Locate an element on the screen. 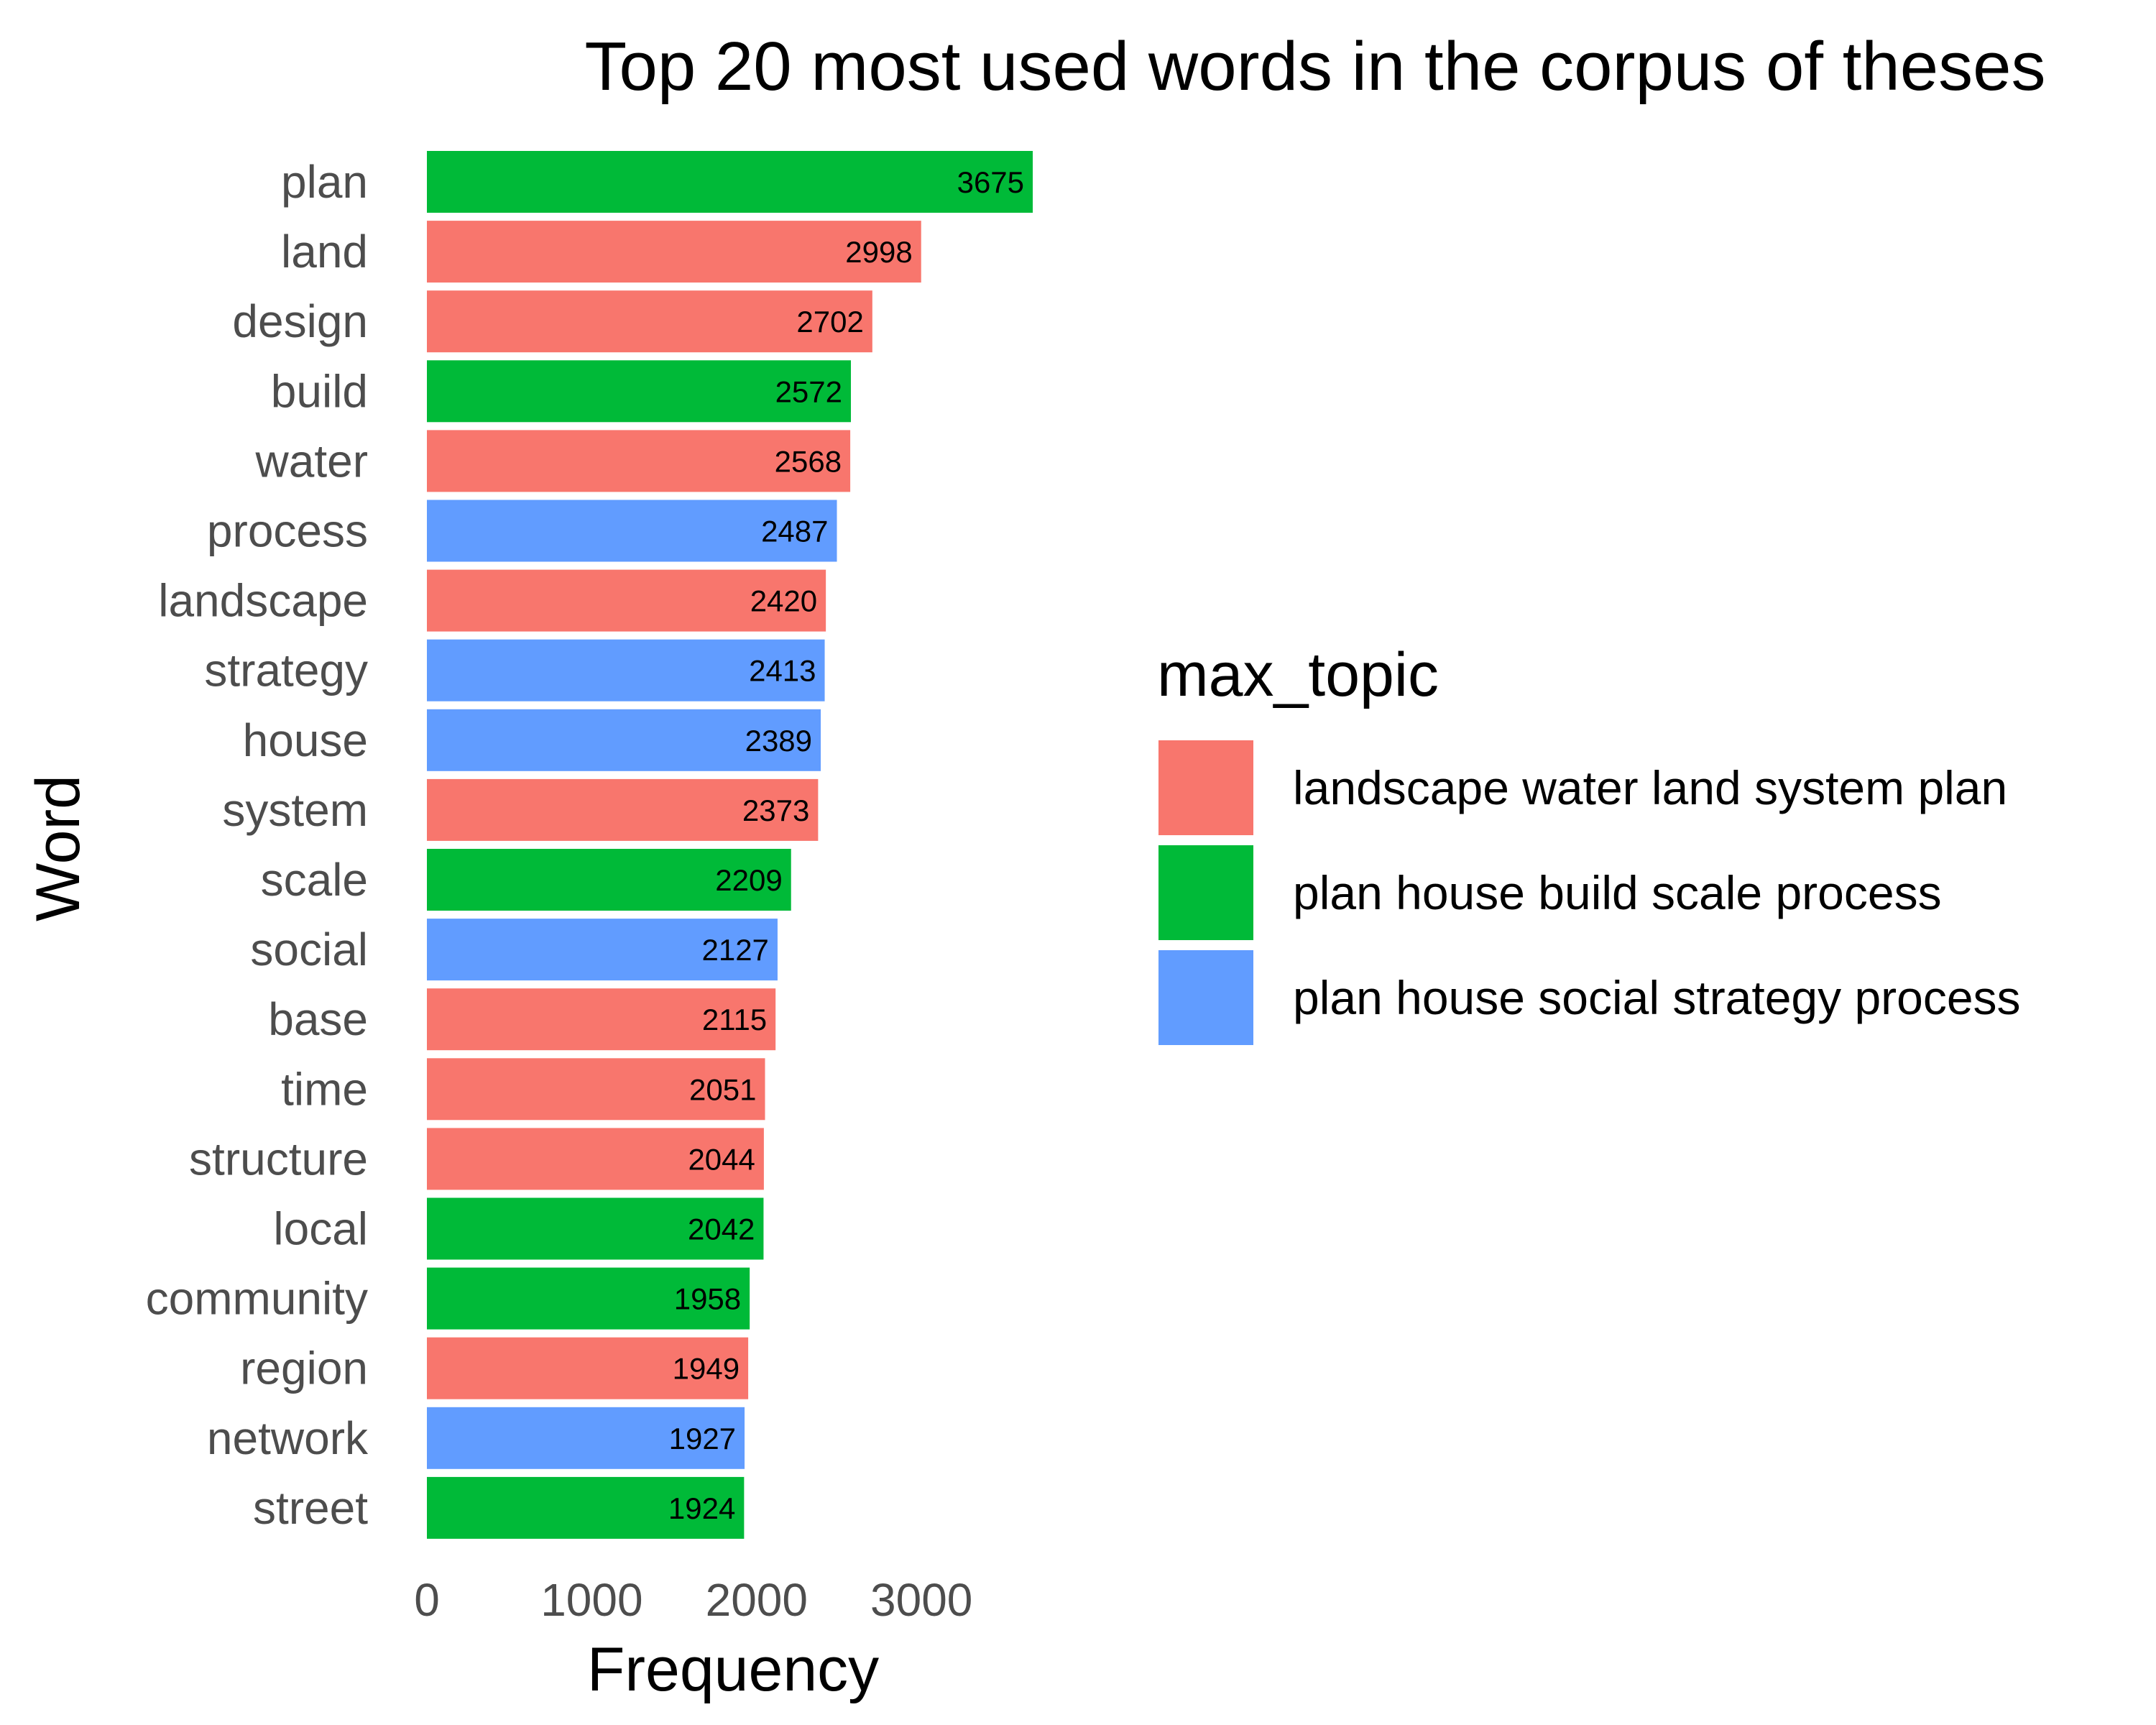  data-label-community: 1958 is located at coordinates (708, 1299).